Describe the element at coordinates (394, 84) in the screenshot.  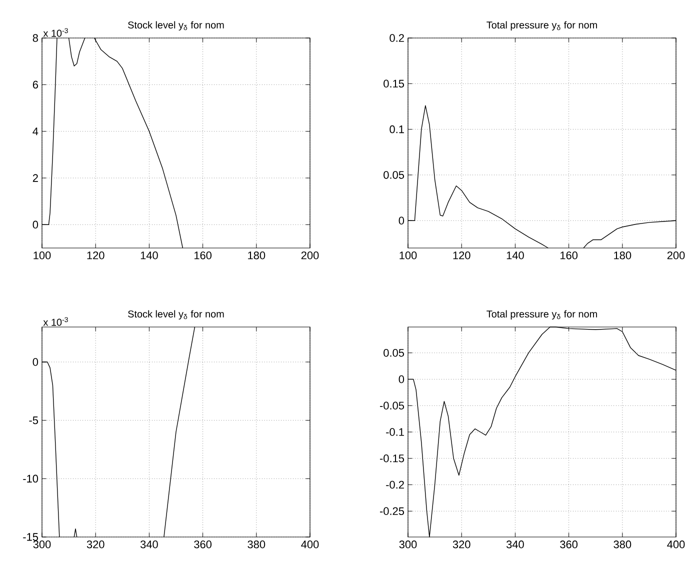
I see `y-tick-label: 0.15` at that location.